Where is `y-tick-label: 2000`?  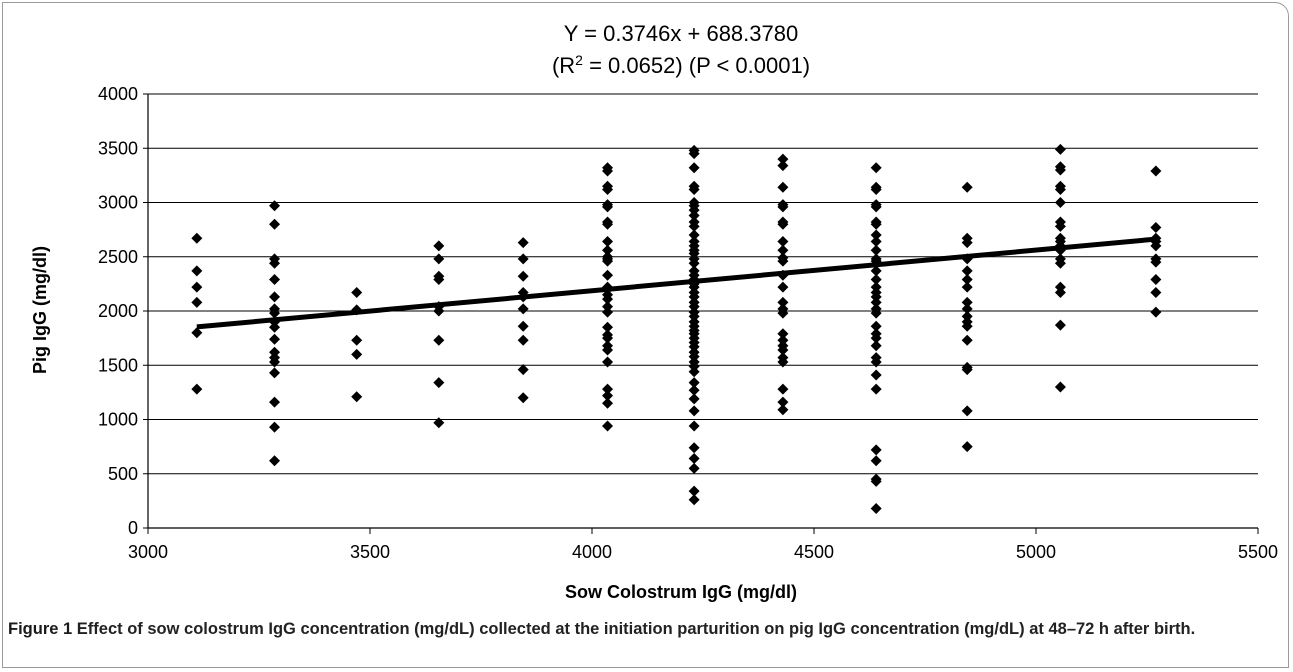
y-tick-label: 2000 is located at coordinates (118, 311).